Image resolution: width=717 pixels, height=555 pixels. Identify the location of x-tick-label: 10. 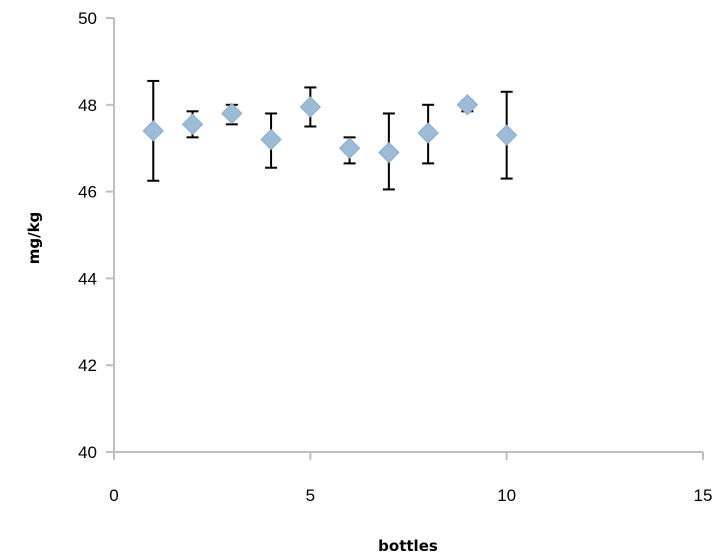
(506, 495).